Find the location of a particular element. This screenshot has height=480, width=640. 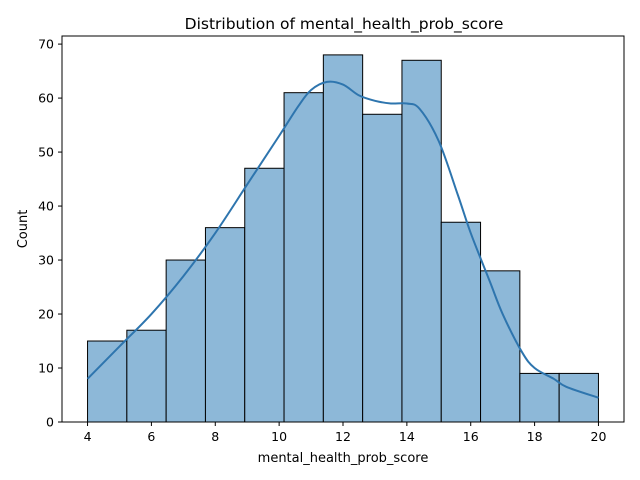

y-tick-label: 30 is located at coordinates (46, 260).